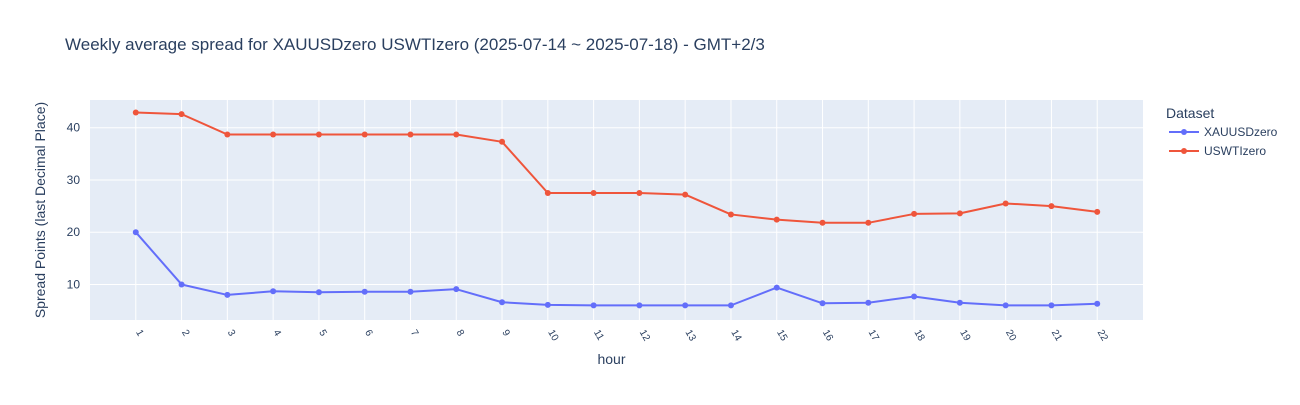 The image size is (1300, 405). What do you see at coordinates (1190, 113) in the screenshot?
I see `legend-title: Dataset` at bounding box center [1190, 113].